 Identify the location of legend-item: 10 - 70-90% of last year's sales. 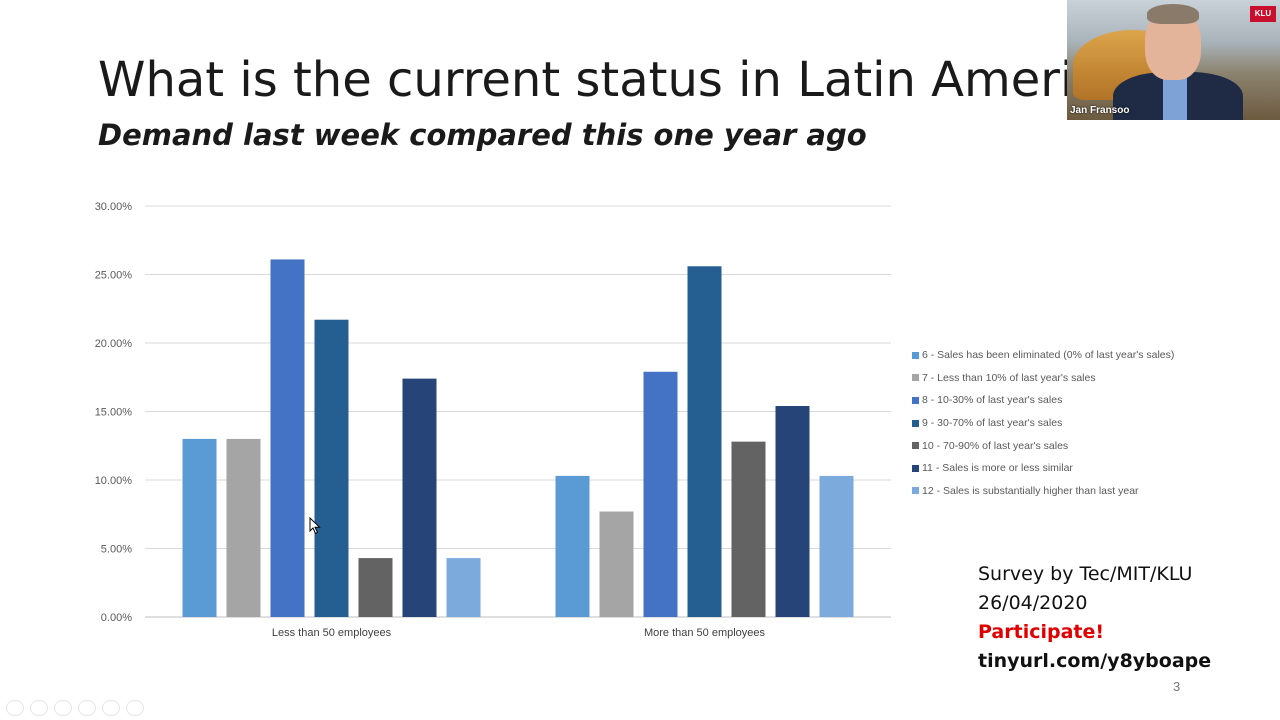
(1062, 445).